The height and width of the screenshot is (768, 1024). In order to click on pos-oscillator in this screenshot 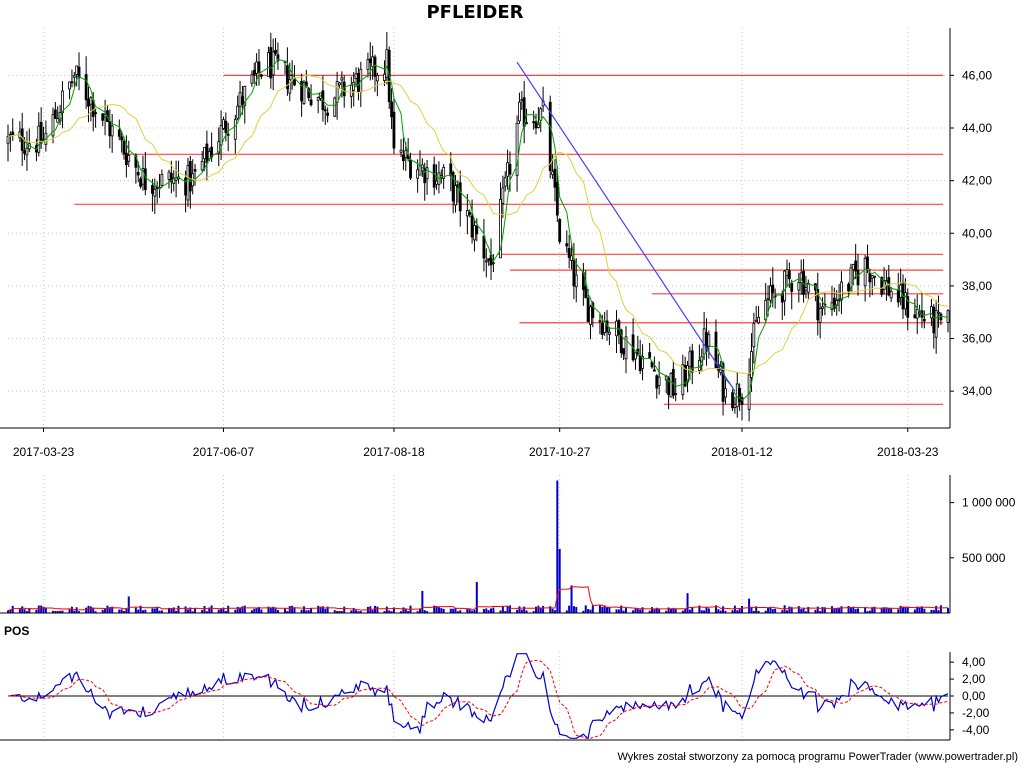, I will do `click(478, 696)`.